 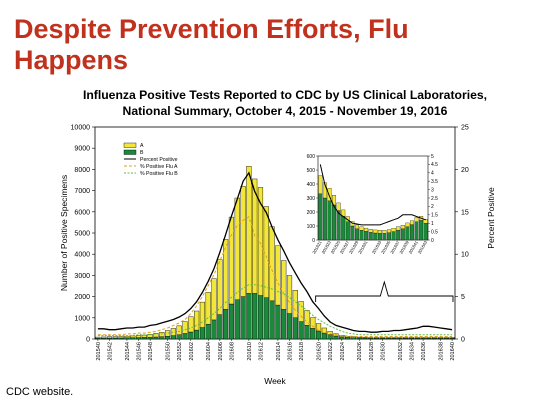 What do you see at coordinates (82, 234) in the screenshot?
I see `y-tick-label: 5000` at bounding box center [82, 234].